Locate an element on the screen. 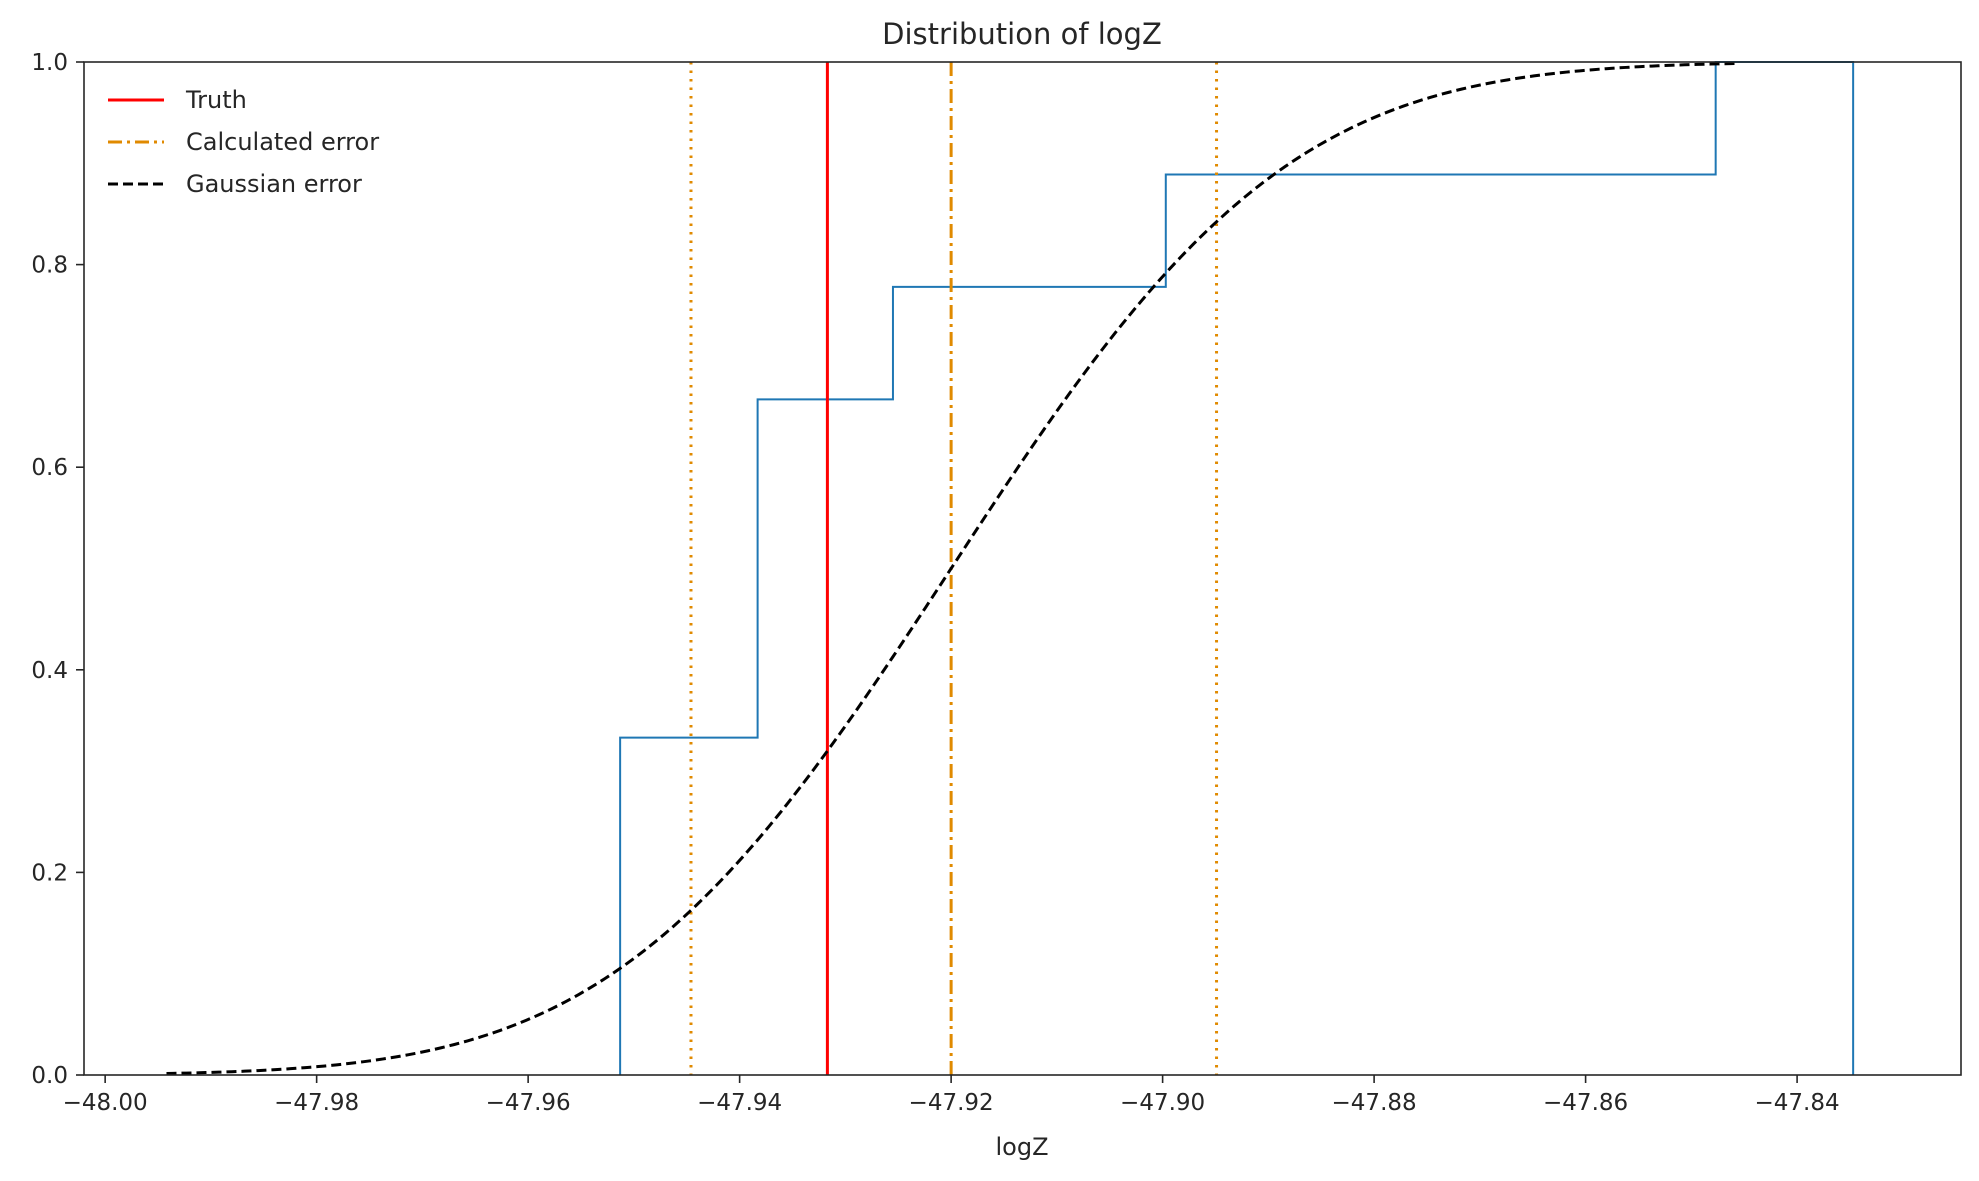  x-tick-label: −47.86 is located at coordinates (1585, 1103).